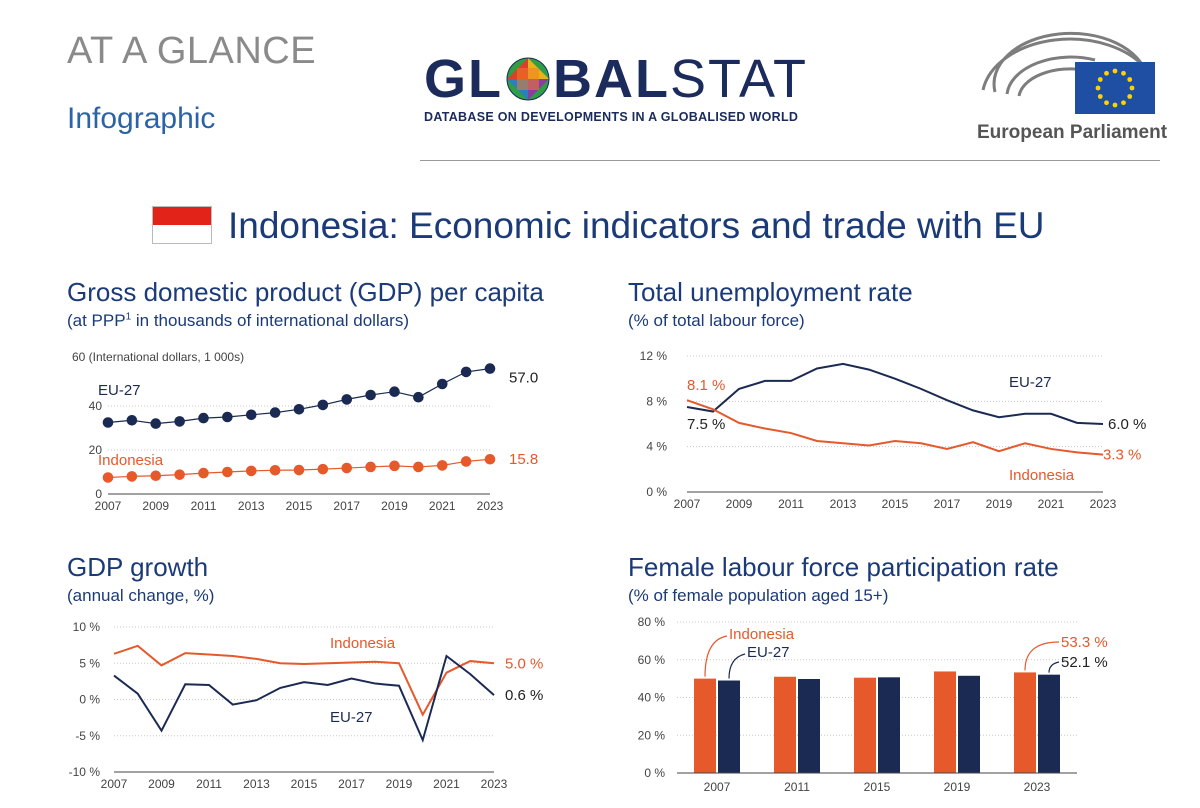 The height and width of the screenshot is (808, 1200). Describe the element at coordinates (128, 316) in the screenshot. I see `footnote-marker: 1` at that location.